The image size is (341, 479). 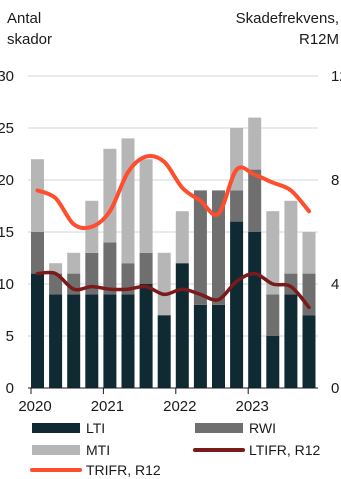 What do you see at coordinates (24, 18) in the screenshot?
I see `left-axis-title-line-1: Antal` at bounding box center [24, 18].